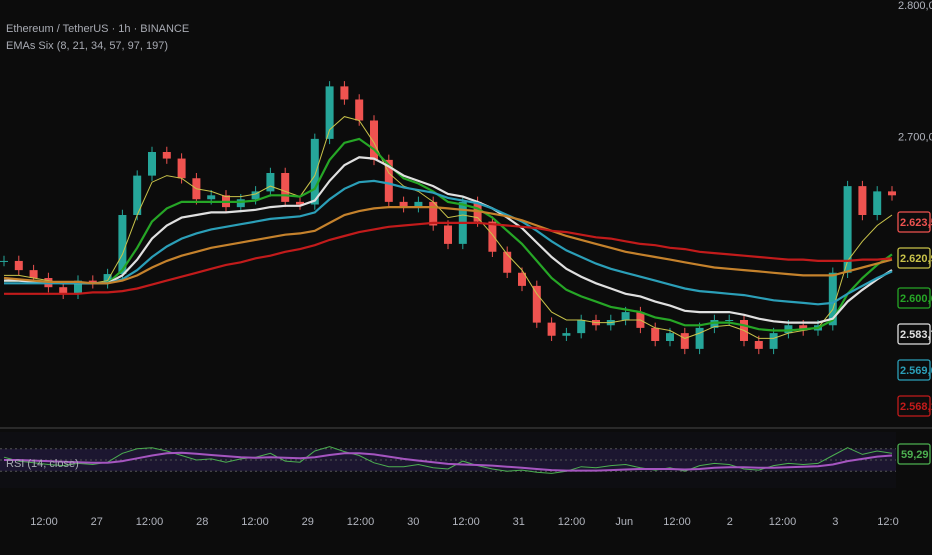 This screenshot has width=932, height=555. Describe the element at coordinates (730, 522) in the screenshot. I see `x-tick-label: 2` at that location.